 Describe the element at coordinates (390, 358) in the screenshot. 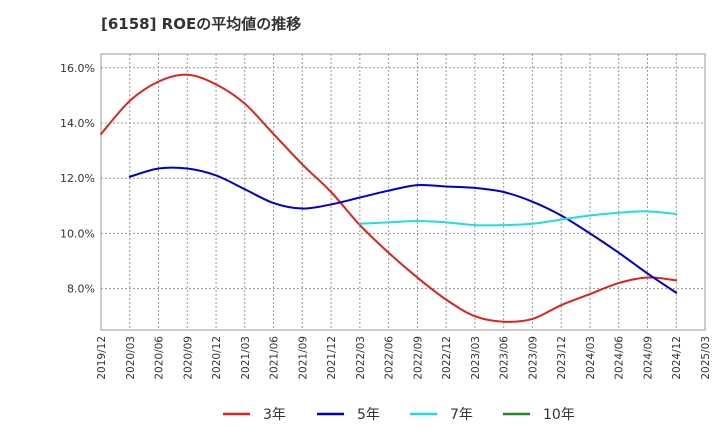

I see `x-tick-label: 2022/06` at that location.